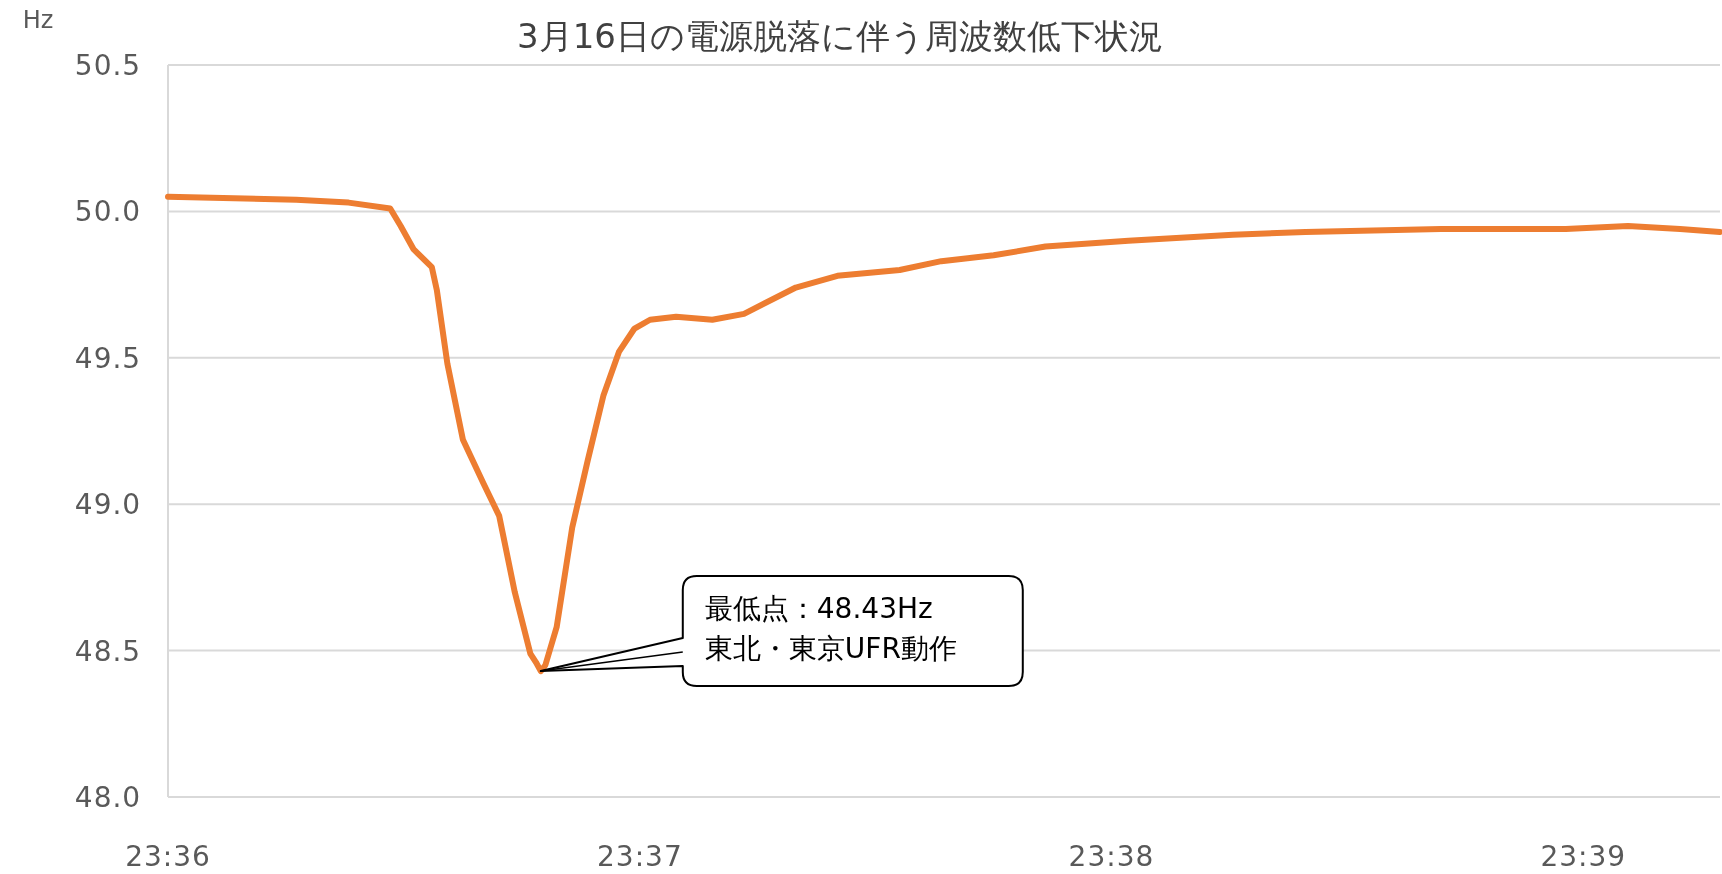 This screenshot has width=1722, height=874. Describe the element at coordinates (840, 36) in the screenshot. I see `chart-title: 3月16日の電源脱落に伴う周波数低下状況` at that location.